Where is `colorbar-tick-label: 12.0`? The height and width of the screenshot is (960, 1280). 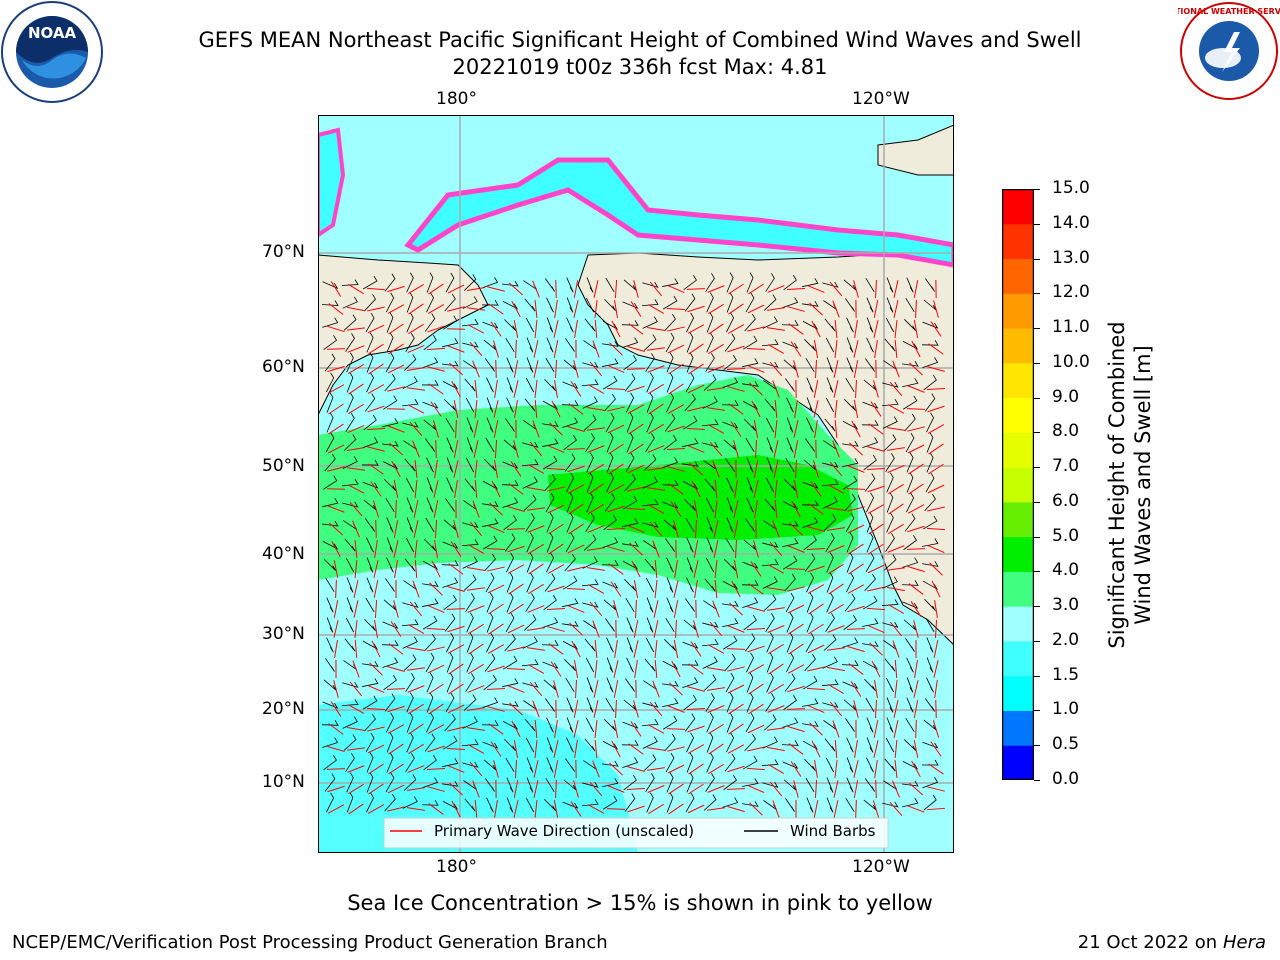 colorbar-tick-label: 12.0 is located at coordinates (1071, 292).